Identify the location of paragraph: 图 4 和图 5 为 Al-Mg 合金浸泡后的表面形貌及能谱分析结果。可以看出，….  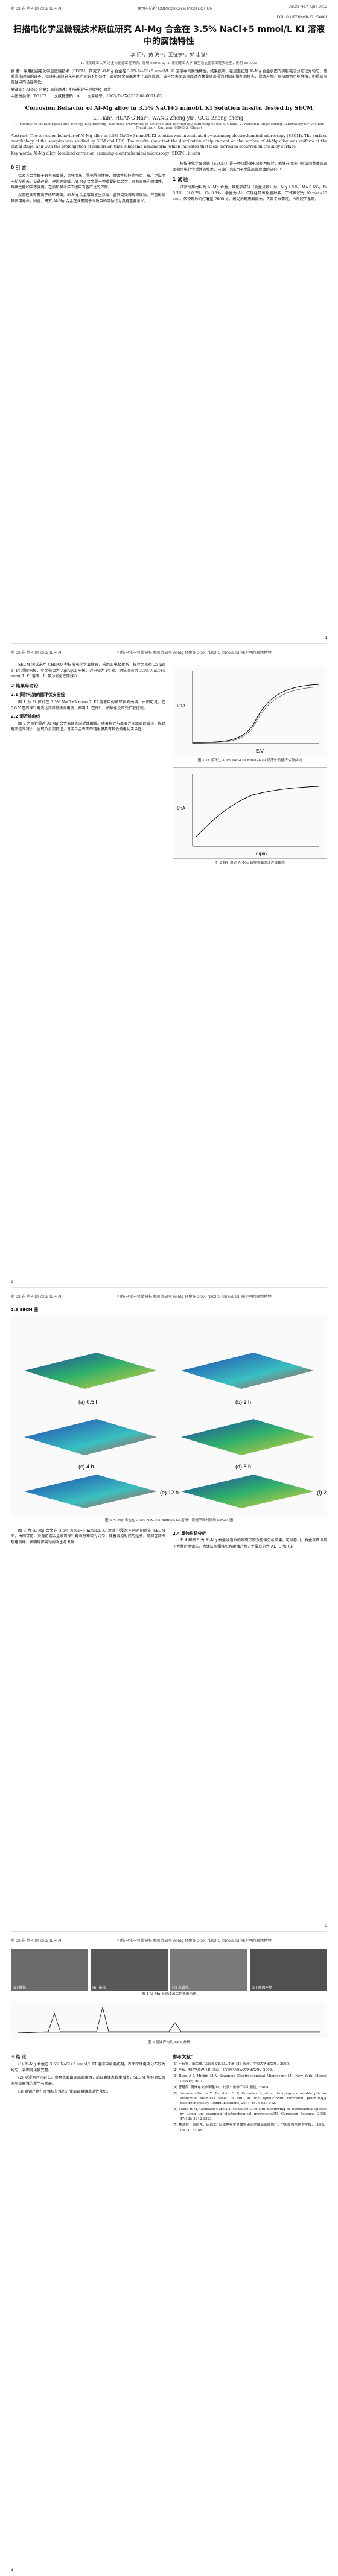
(250, 1543).